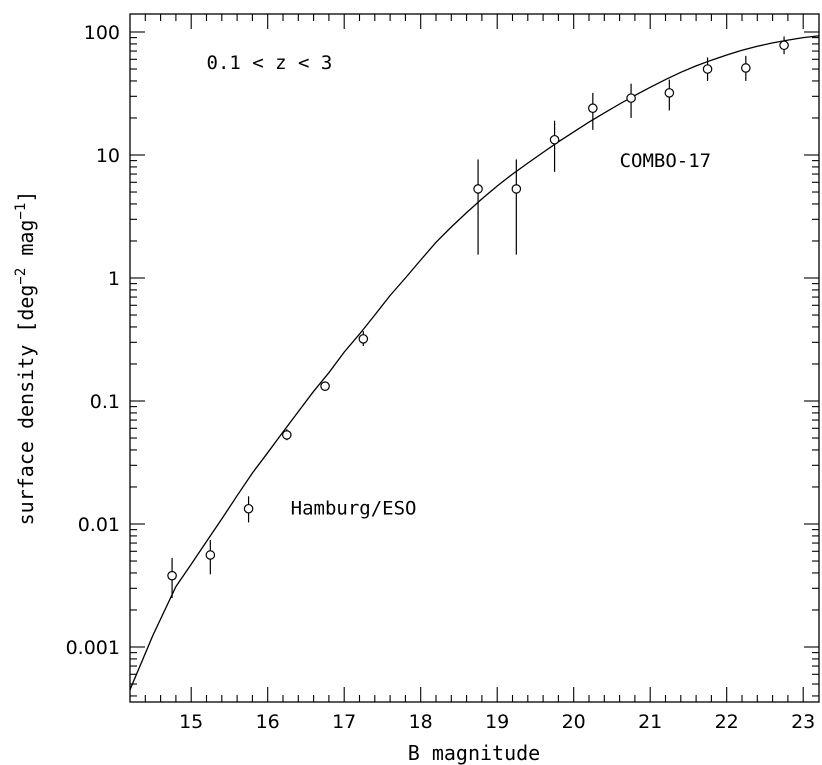 Image resolution: width=822 pixels, height=765 pixels. Describe the element at coordinates (105, 402) in the screenshot. I see `y-tick-label: 0.1` at that location.